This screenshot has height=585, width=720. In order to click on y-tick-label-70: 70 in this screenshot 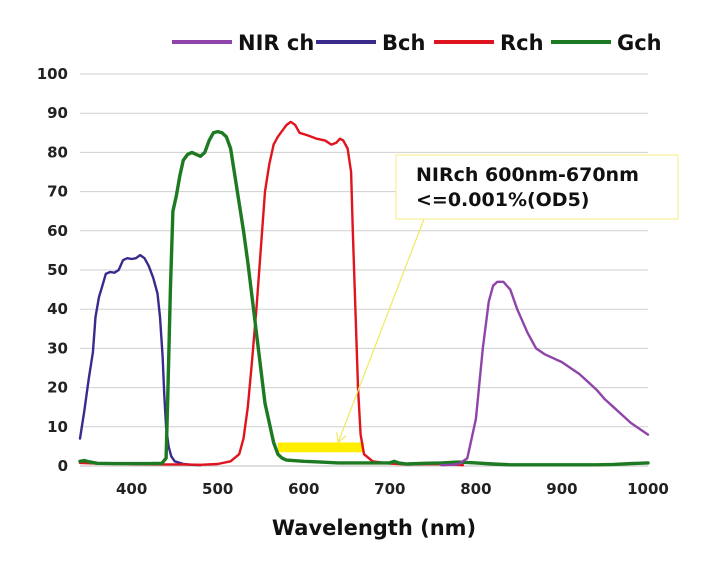, I will do `click(57, 192)`.